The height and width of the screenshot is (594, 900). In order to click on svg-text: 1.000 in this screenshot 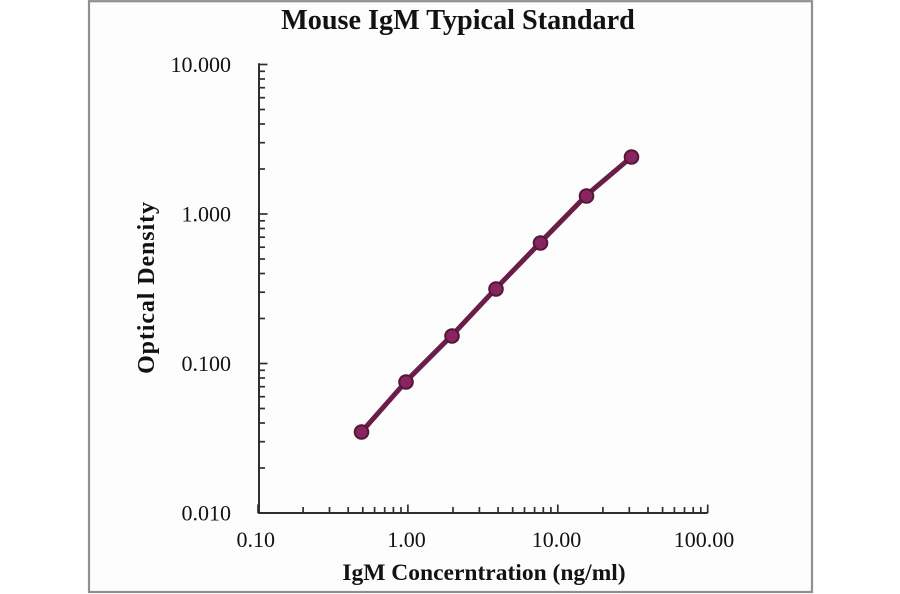, I will do `click(207, 214)`.